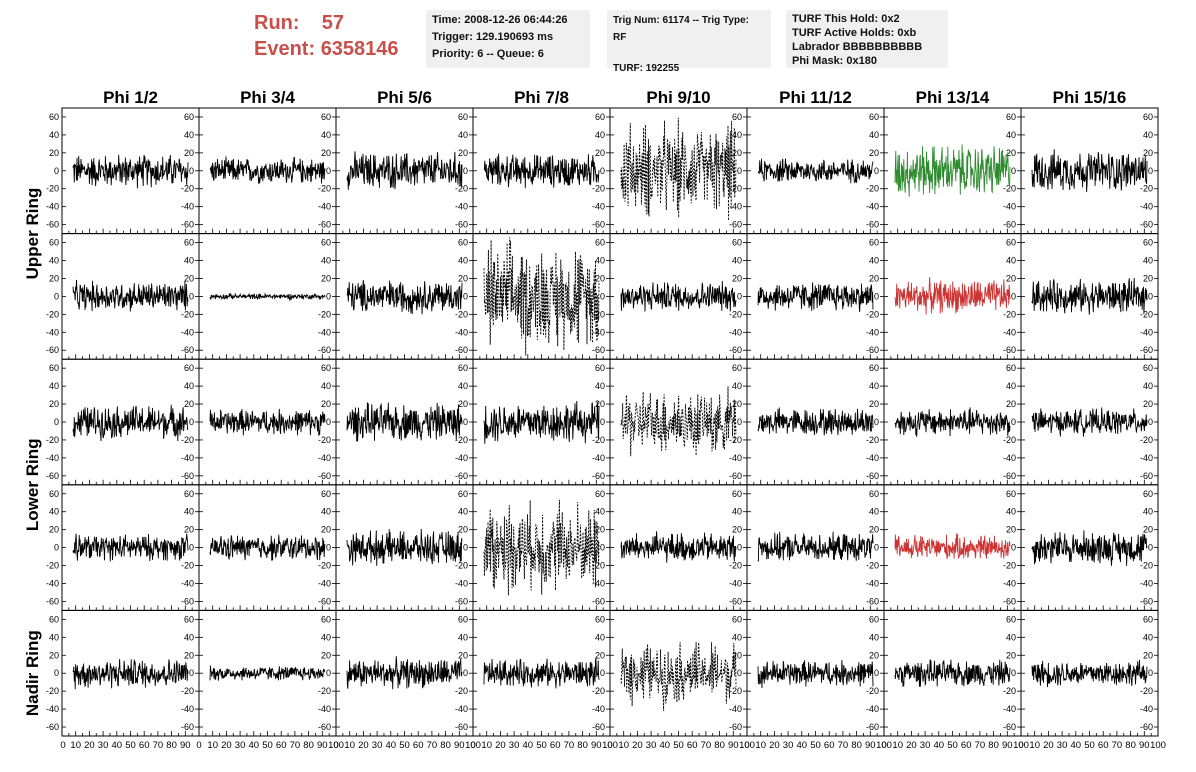  Describe the element at coordinates (815, 674) in the screenshot. I see `waveform-trace-r5-c6` at that location.